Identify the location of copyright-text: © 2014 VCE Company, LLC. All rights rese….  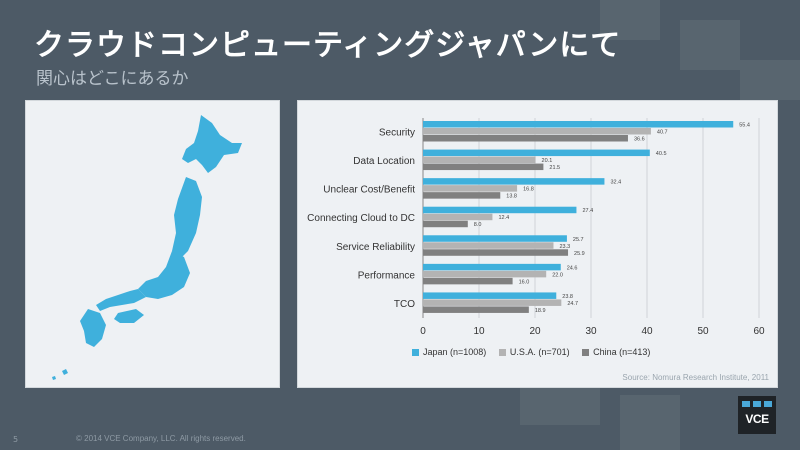
(161, 438).